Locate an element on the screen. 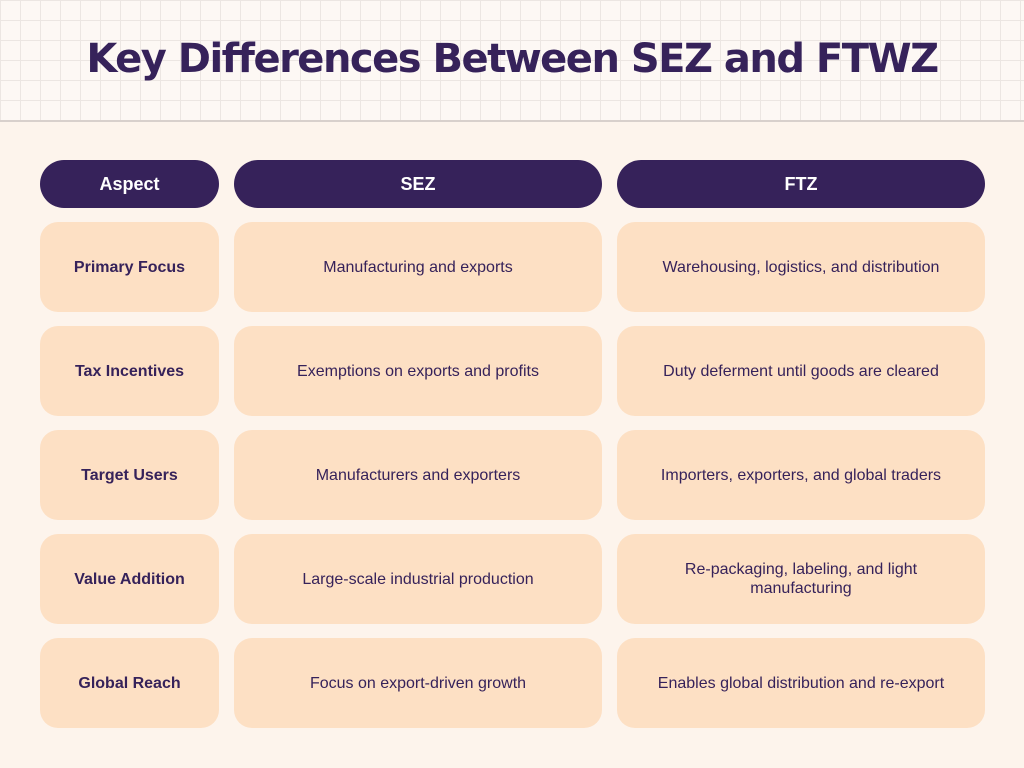 This screenshot has height=768, width=1024. row-aspect-cell: Global Reach is located at coordinates (129, 683).